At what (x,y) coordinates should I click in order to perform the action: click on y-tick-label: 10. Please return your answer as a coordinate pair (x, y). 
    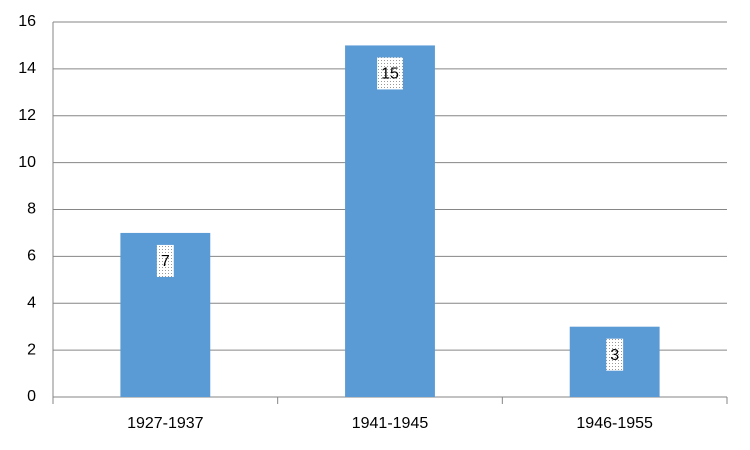
    Looking at the image, I should click on (27, 162).